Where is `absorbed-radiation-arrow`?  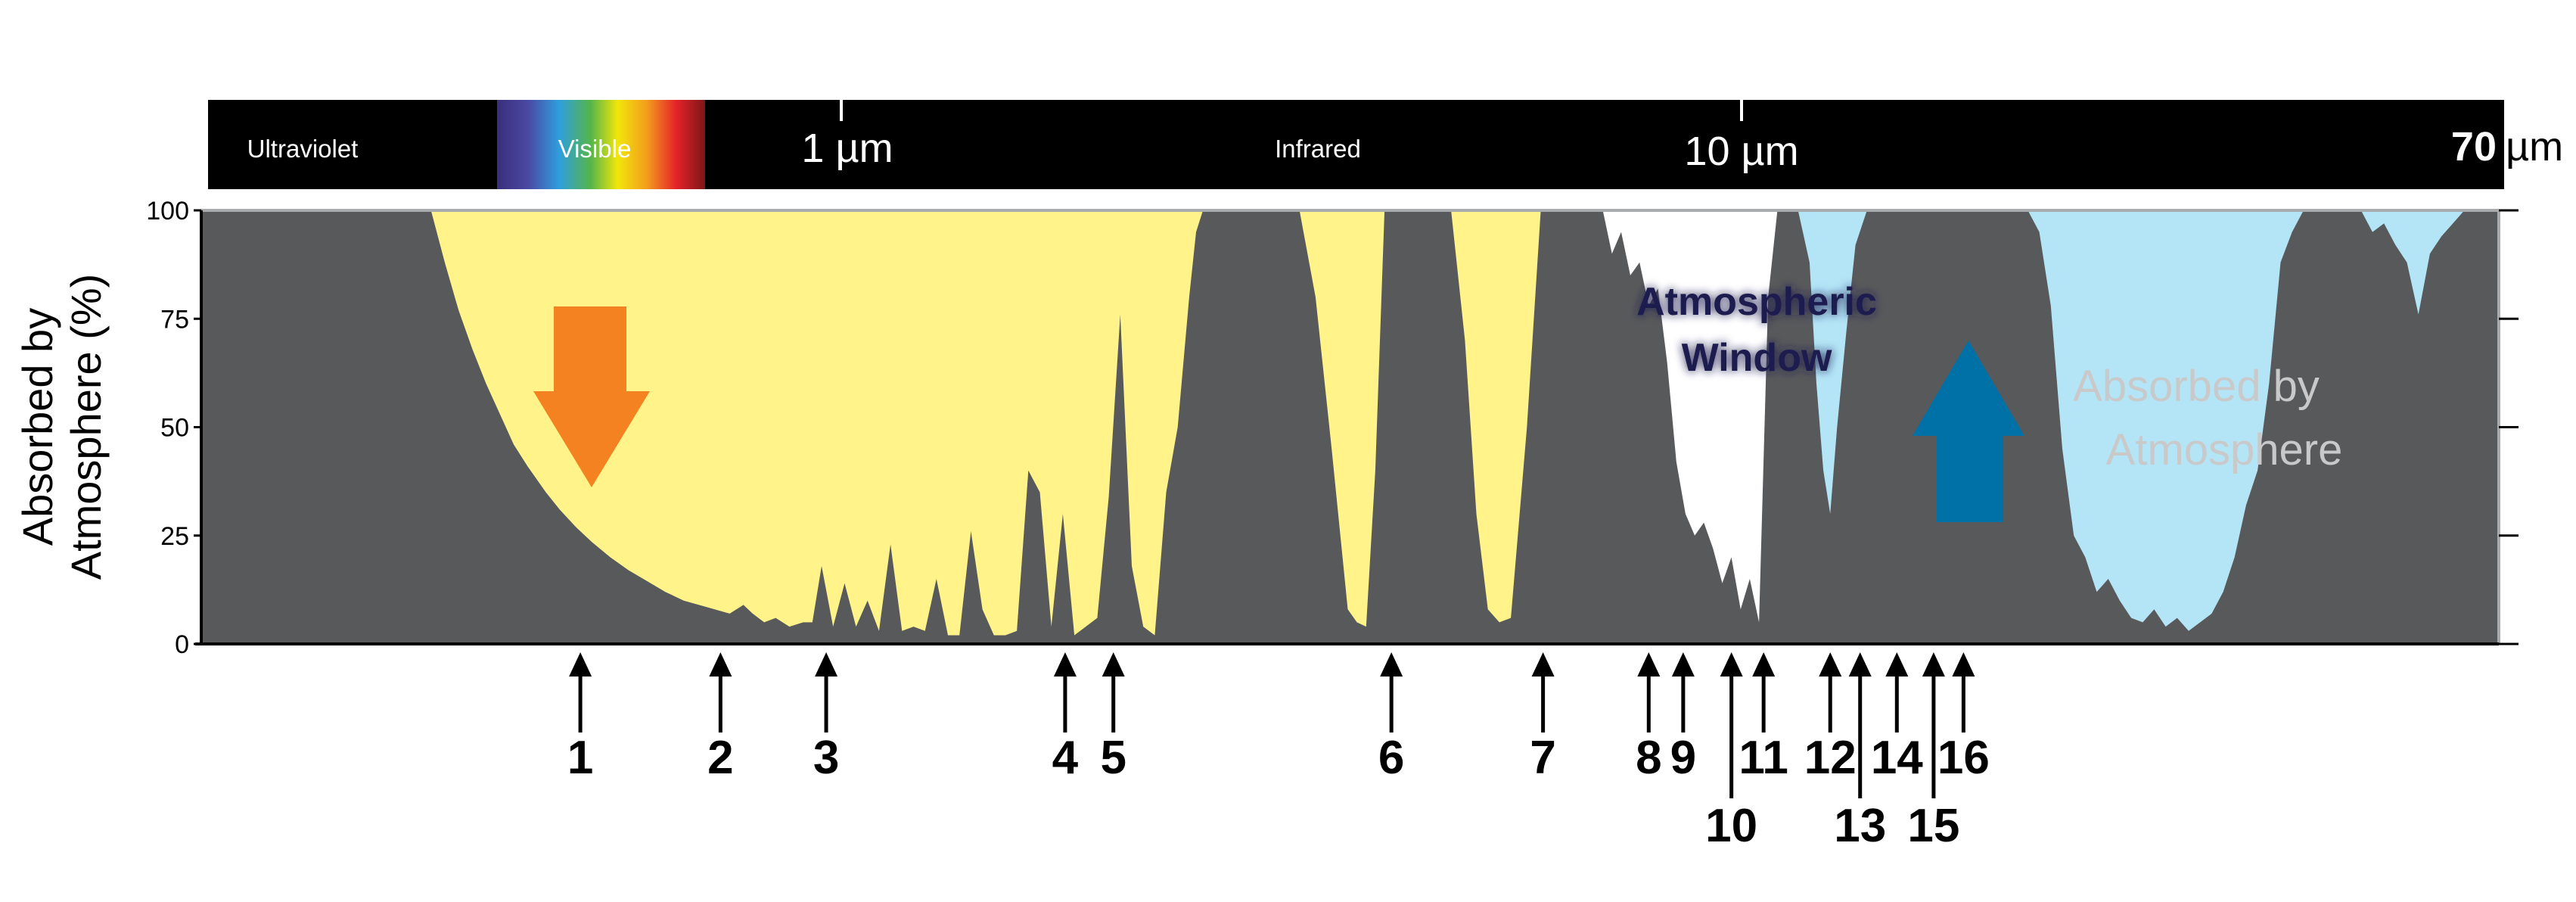 absorbed-radiation-arrow is located at coordinates (1968, 431).